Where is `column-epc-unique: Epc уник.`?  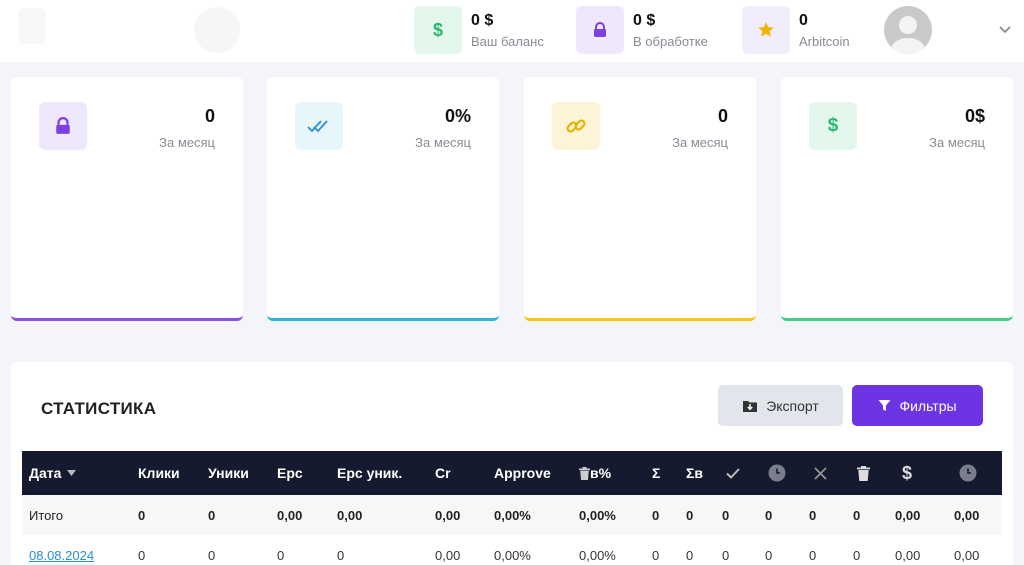
column-epc-unique: Epc уник. is located at coordinates (370, 473).